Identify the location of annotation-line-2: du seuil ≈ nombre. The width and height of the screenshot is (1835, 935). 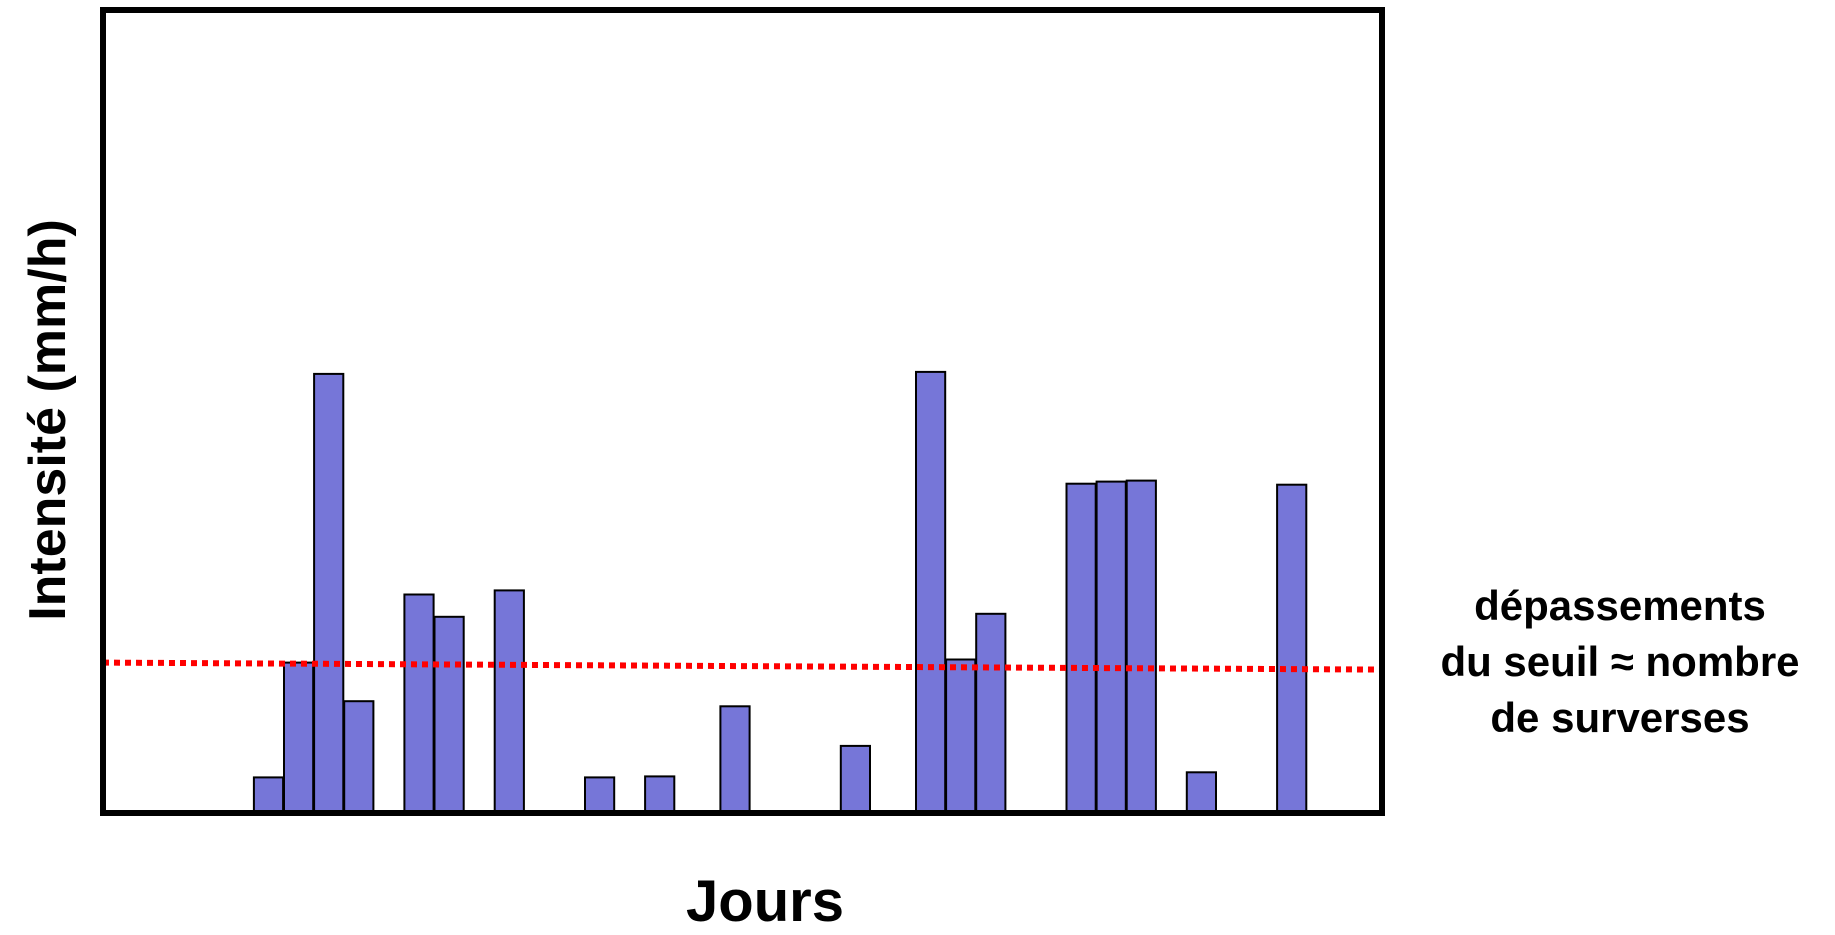
(1620, 661).